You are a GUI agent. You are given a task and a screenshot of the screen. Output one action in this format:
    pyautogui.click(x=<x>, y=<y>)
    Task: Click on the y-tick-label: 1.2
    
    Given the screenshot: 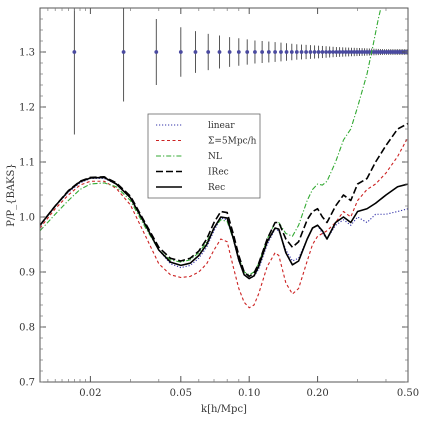 What is the action you would take?
    pyautogui.click(x=27, y=108)
    